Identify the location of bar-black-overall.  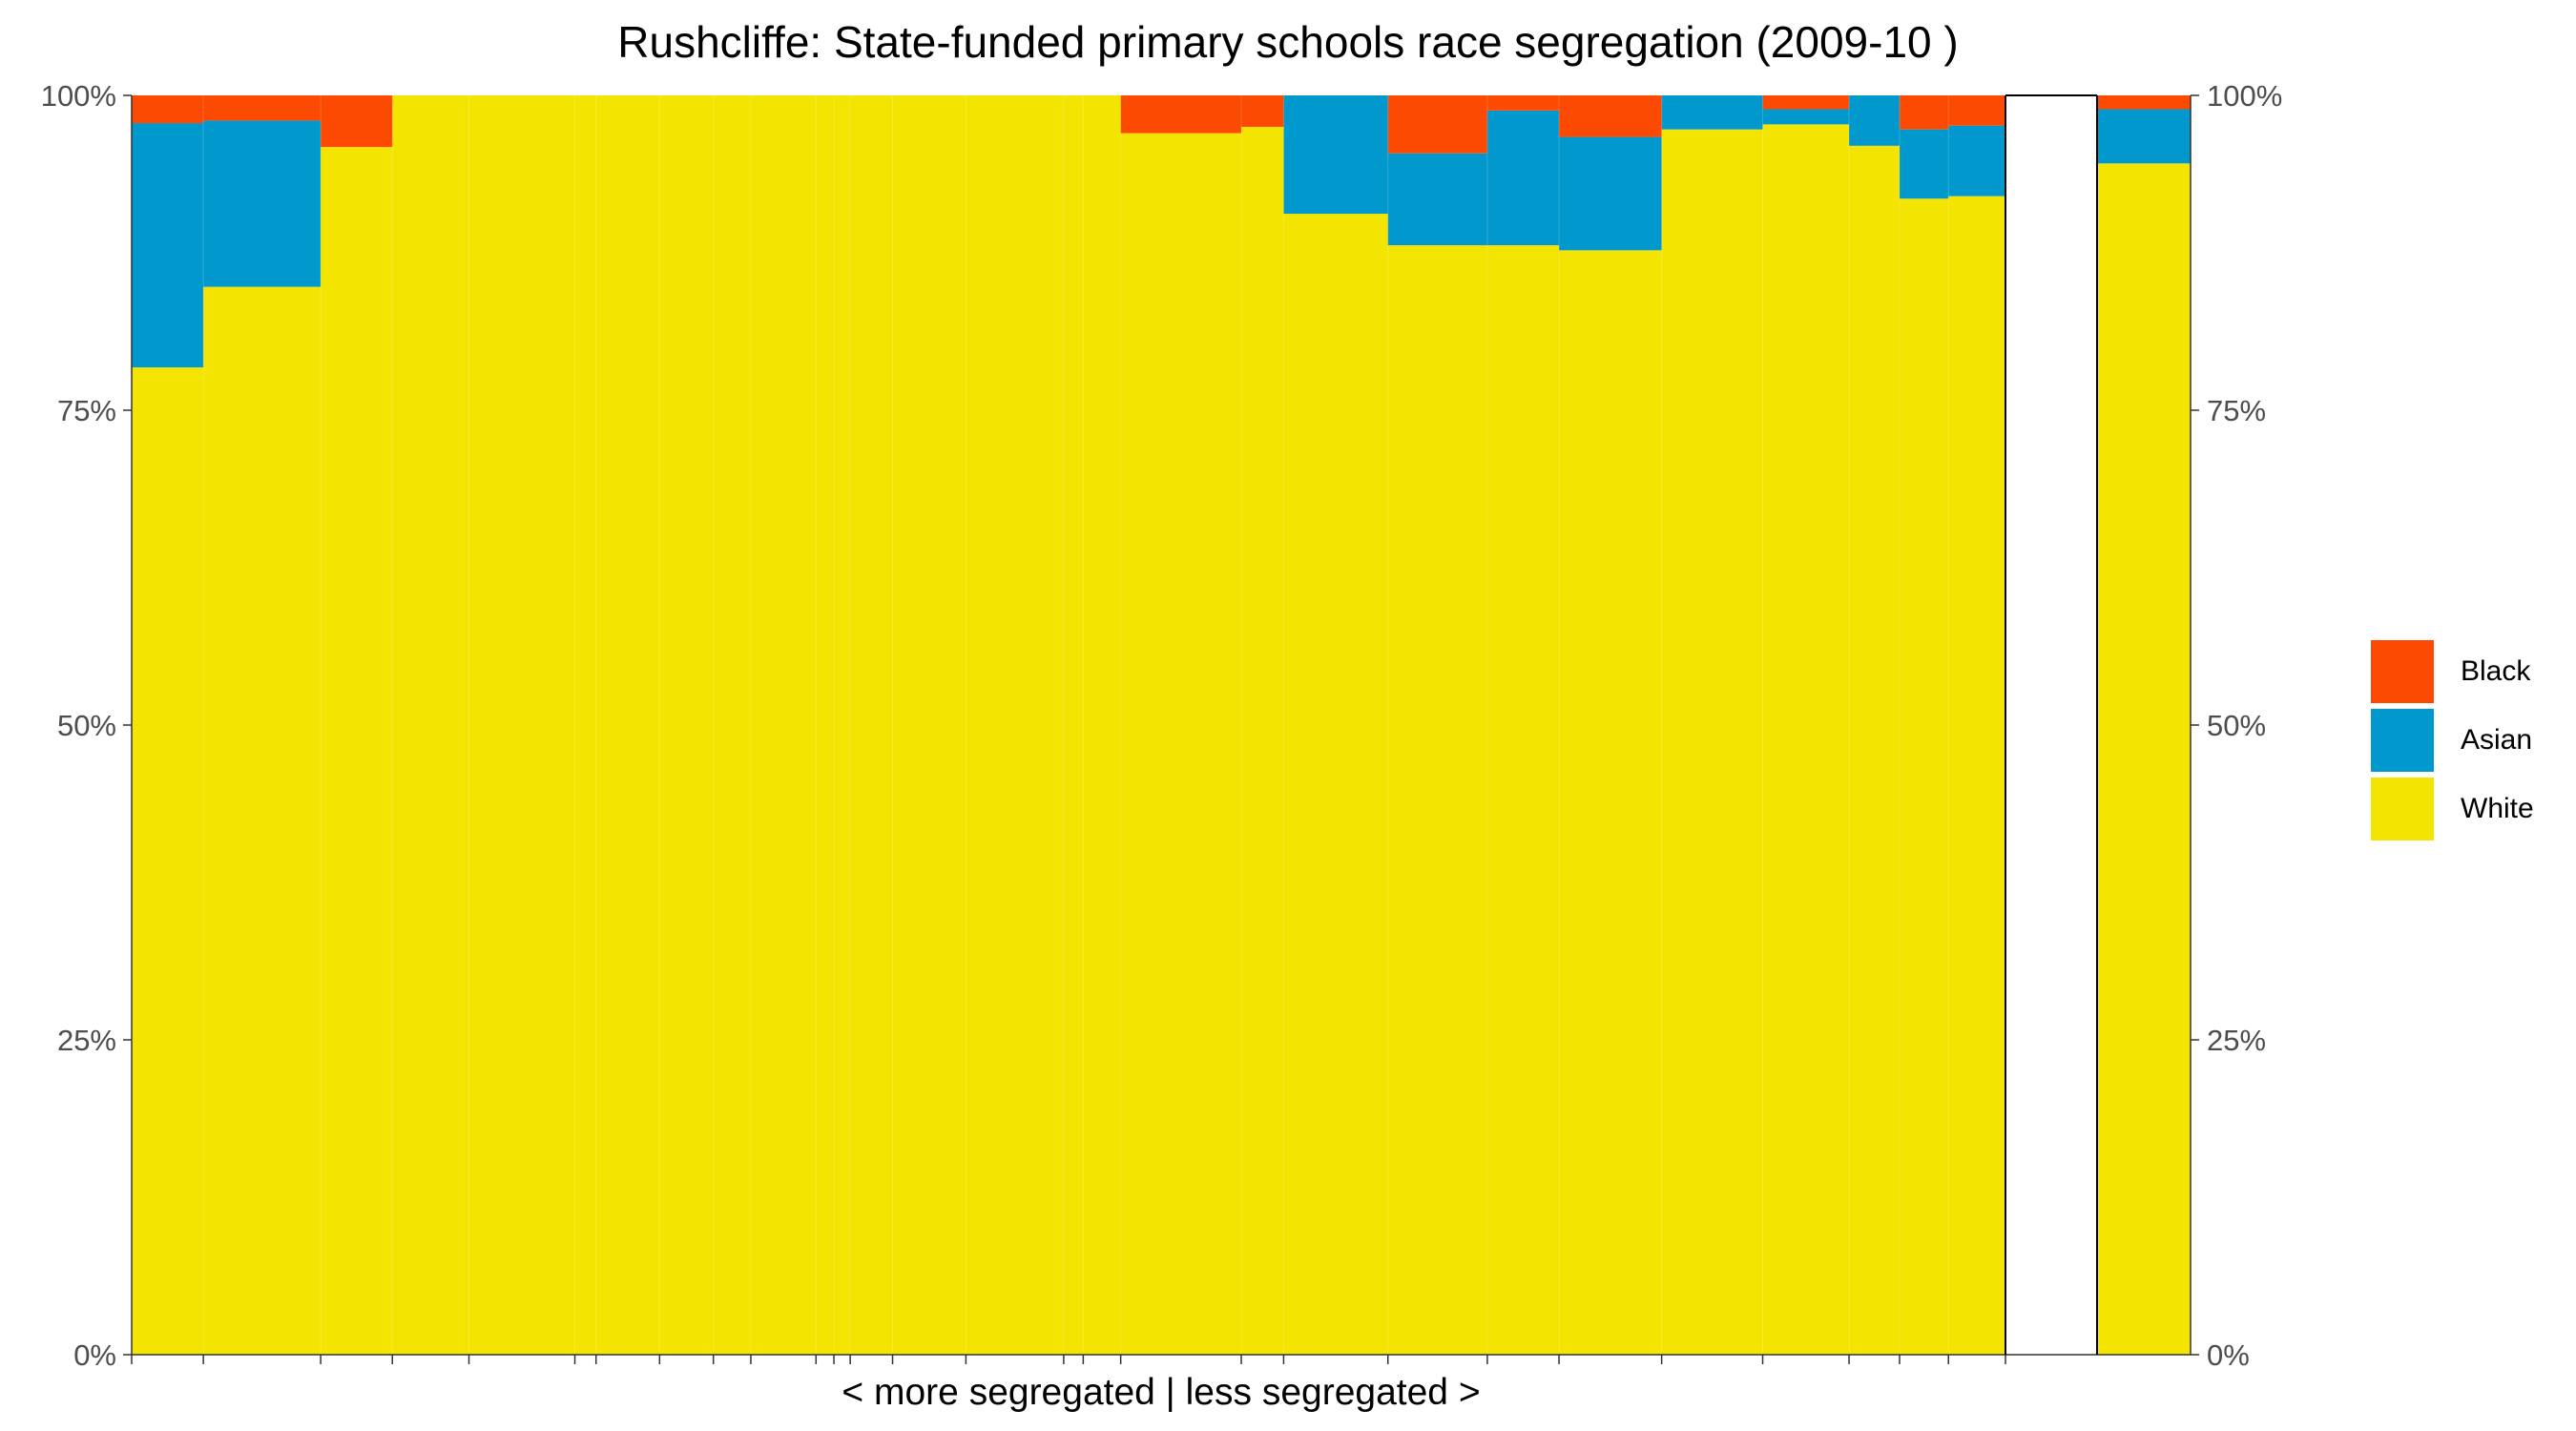
(2144, 102).